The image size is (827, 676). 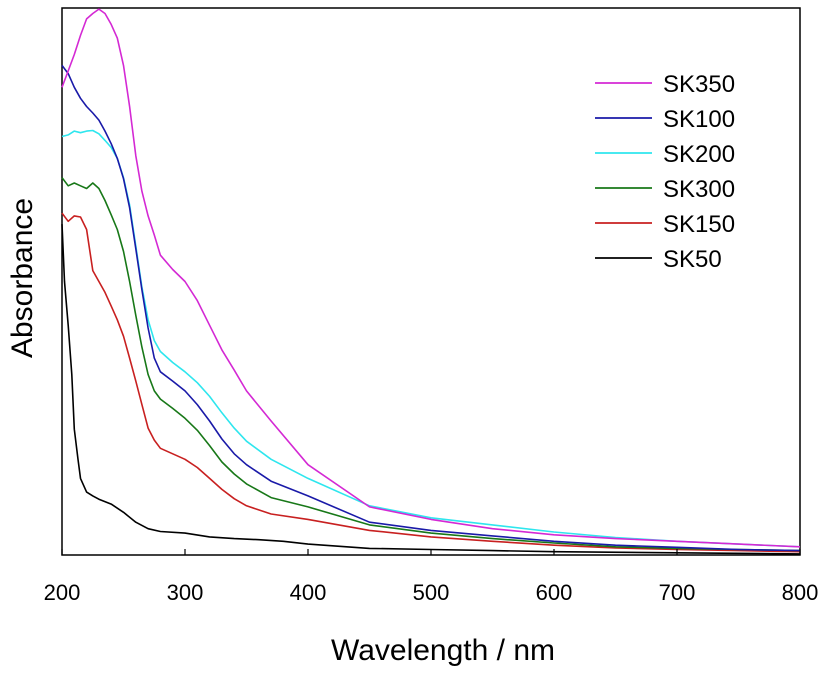 What do you see at coordinates (699, 84) in the screenshot?
I see `legend-label-sk350: SK350` at bounding box center [699, 84].